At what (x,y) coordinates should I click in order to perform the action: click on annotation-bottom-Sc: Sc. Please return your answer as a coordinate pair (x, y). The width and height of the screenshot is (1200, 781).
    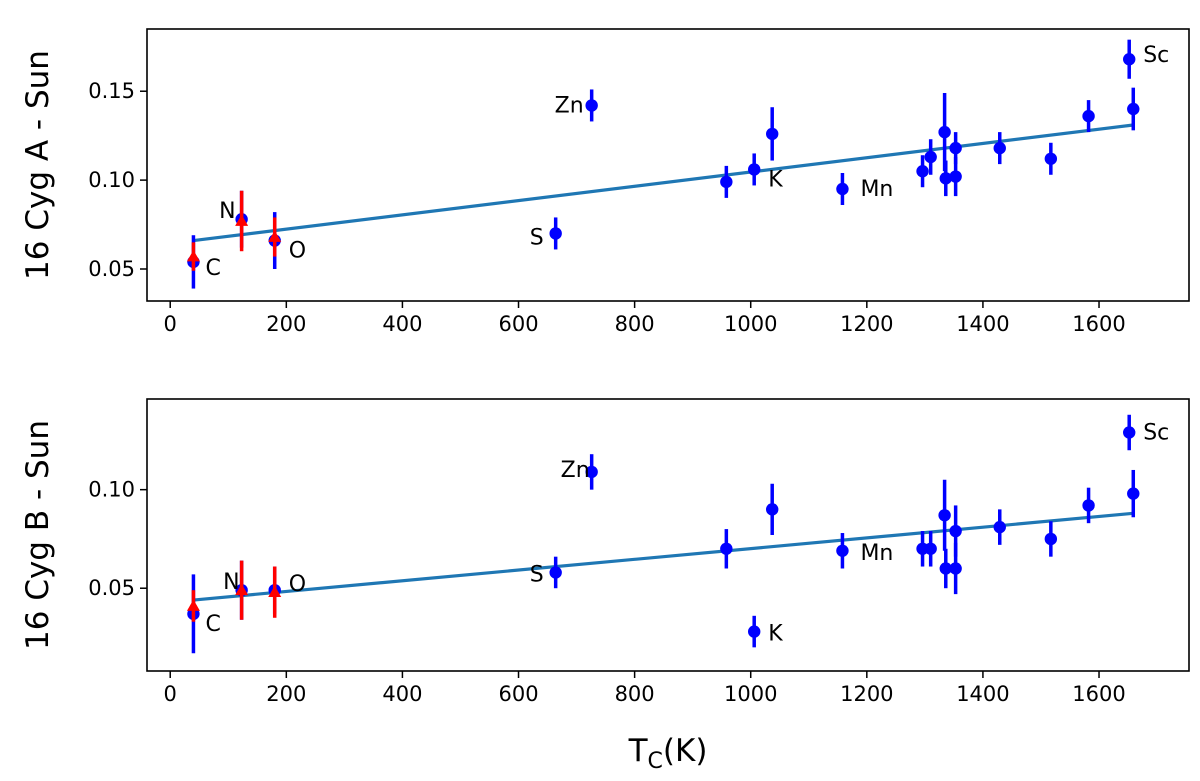
    Looking at the image, I should click on (1156, 433).